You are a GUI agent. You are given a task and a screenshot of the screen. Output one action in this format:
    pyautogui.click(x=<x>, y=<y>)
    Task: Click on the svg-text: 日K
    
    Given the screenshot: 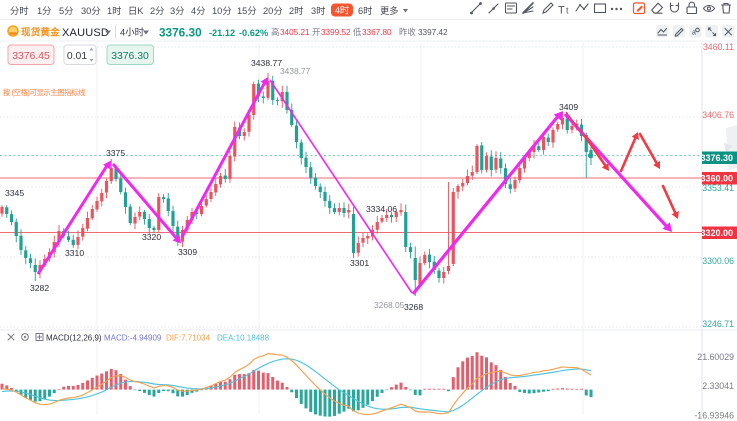 What is the action you would take?
    pyautogui.click(x=136, y=11)
    